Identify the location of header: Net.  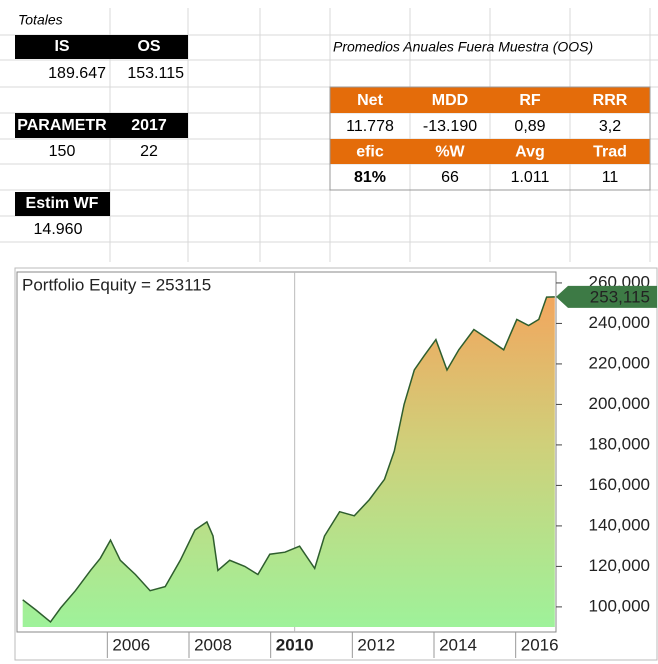
(370, 100).